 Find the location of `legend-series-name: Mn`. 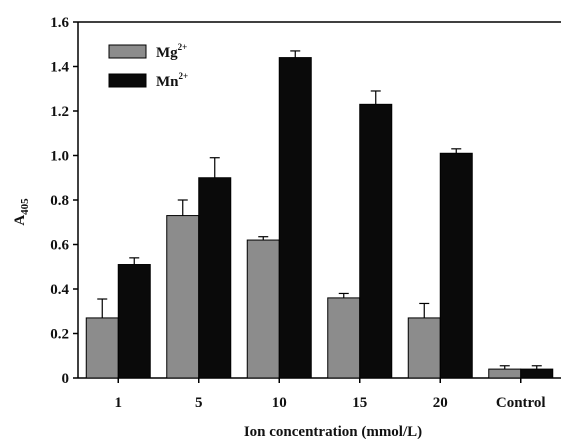

legend-series-name: Mn is located at coordinates (167, 82).